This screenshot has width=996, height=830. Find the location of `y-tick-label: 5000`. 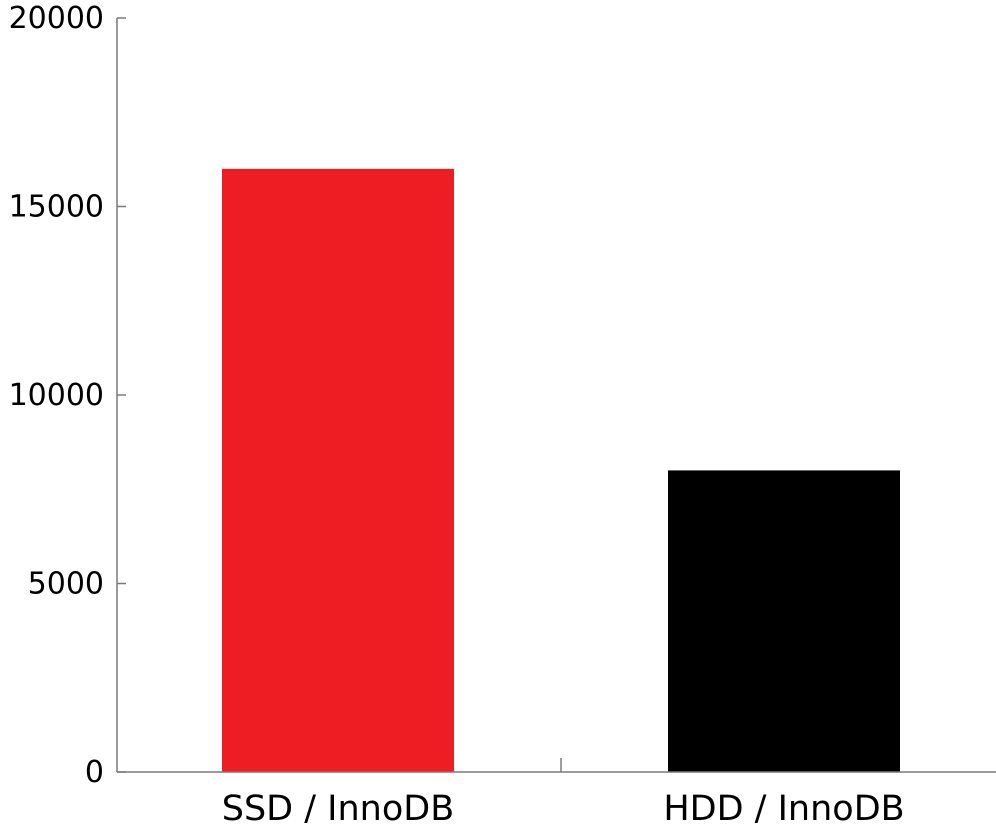

y-tick-label: 5000 is located at coordinates (66, 584).